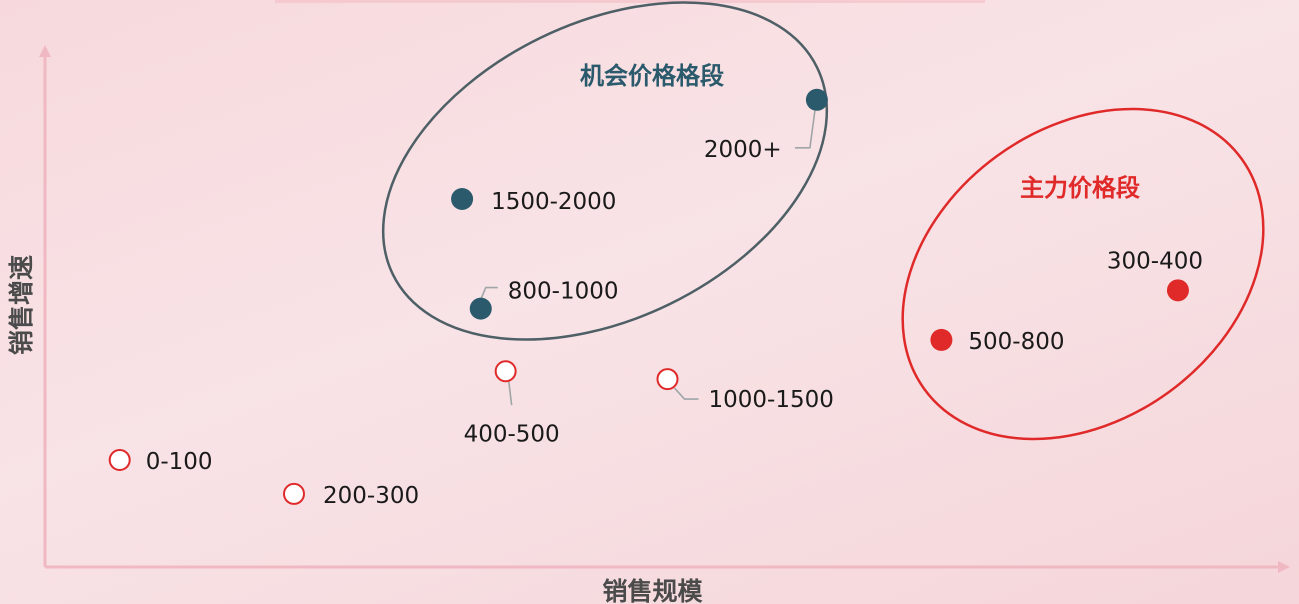  Describe the element at coordinates (816, 99) in the screenshot. I see `point-2000plus` at that location.